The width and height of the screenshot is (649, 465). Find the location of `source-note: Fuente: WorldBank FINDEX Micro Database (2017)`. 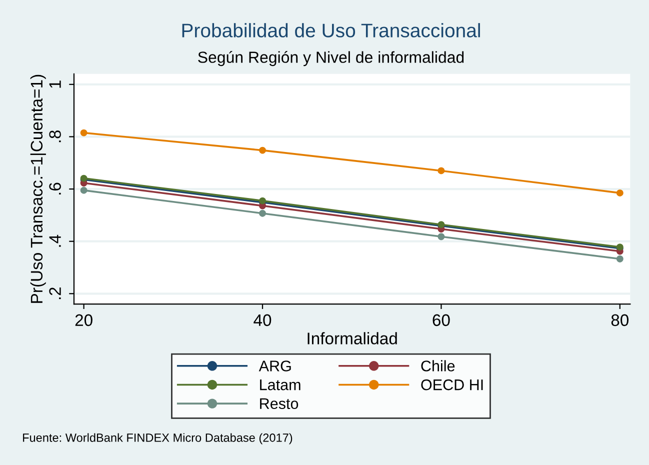

source-note: Fuente: WorldBank FINDEX Micro Database (2017) is located at coordinates (157, 438).